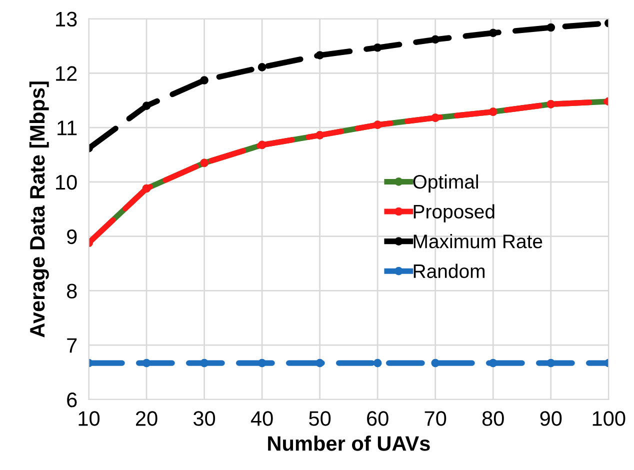 Image resolution: width=634 pixels, height=470 pixels. Describe the element at coordinates (349, 443) in the screenshot. I see `x-axis-title: Number of UAVs` at that location.